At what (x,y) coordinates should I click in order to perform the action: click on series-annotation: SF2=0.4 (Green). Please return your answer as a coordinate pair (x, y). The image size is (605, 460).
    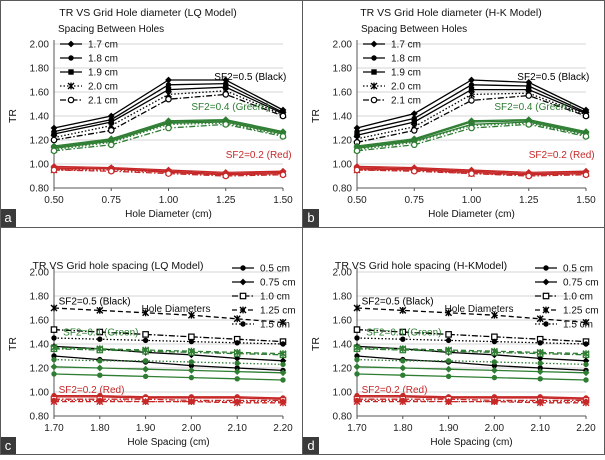
    Looking at the image, I should click on (100, 333).